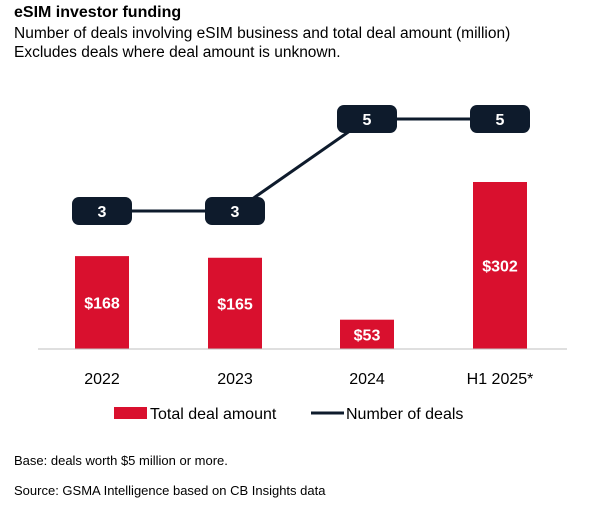  I want to click on bar-2022, so click(102, 302).